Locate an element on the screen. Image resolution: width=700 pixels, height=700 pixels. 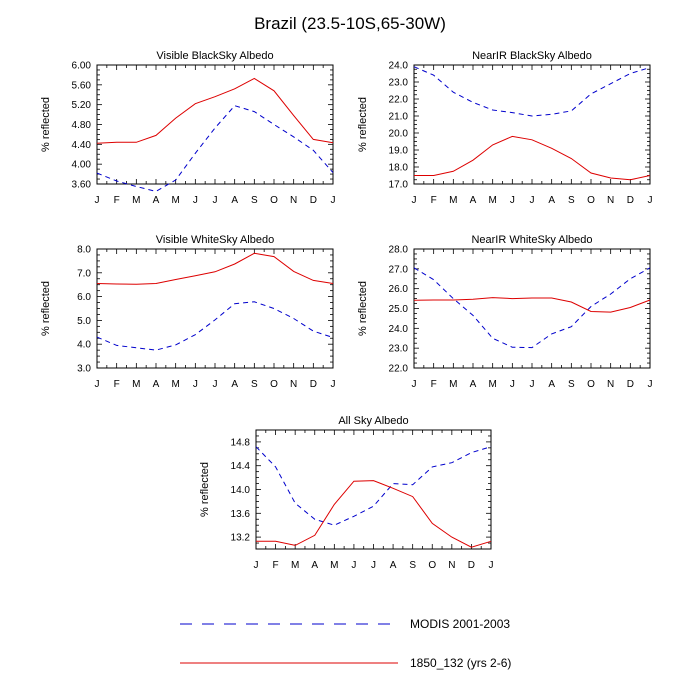
panel-title: Visible WhiteSky Albedo is located at coordinates (215, 240).